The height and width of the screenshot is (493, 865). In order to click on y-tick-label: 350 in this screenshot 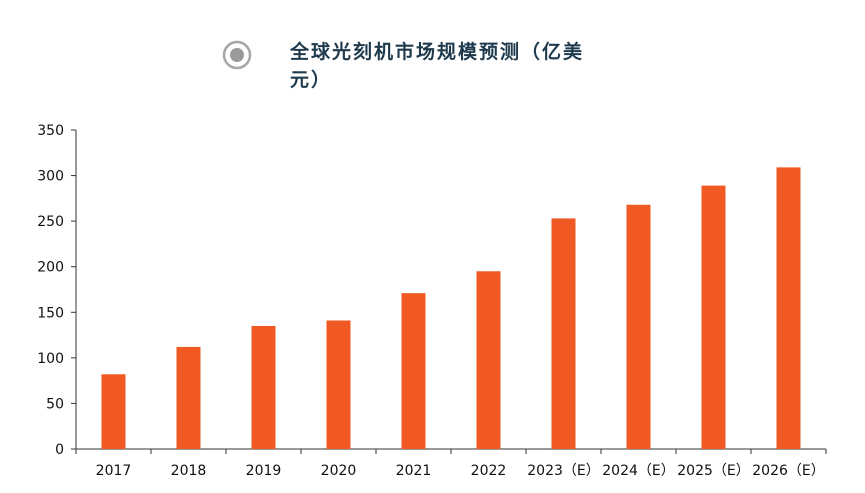, I will do `click(50, 131)`.